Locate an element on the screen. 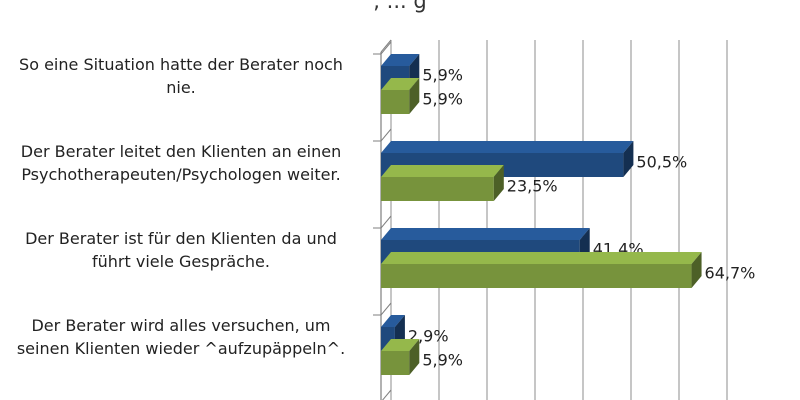  category-label-line: So eine Situation hatte der Berater noch is located at coordinates (181, 64).